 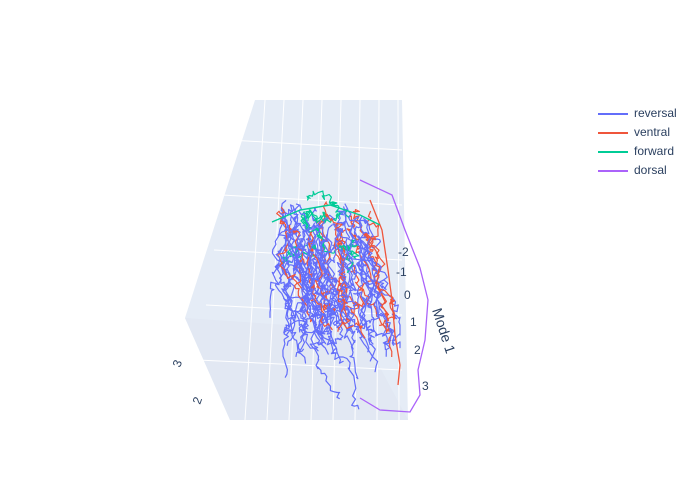 What do you see at coordinates (613, 113) in the screenshot?
I see `legend-swatch-reversal` at bounding box center [613, 113].